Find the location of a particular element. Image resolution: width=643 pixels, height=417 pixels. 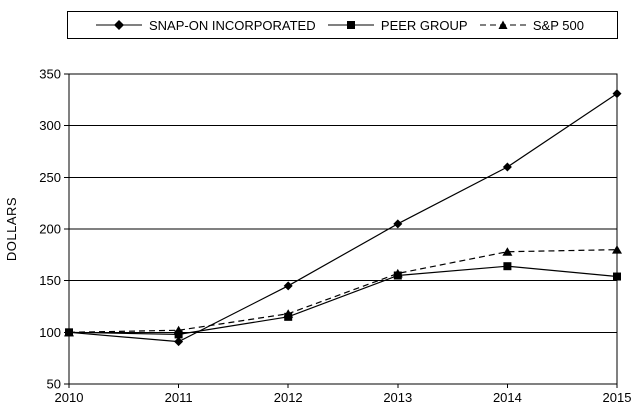

svg-text: 50 is located at coordinates (54, 384).